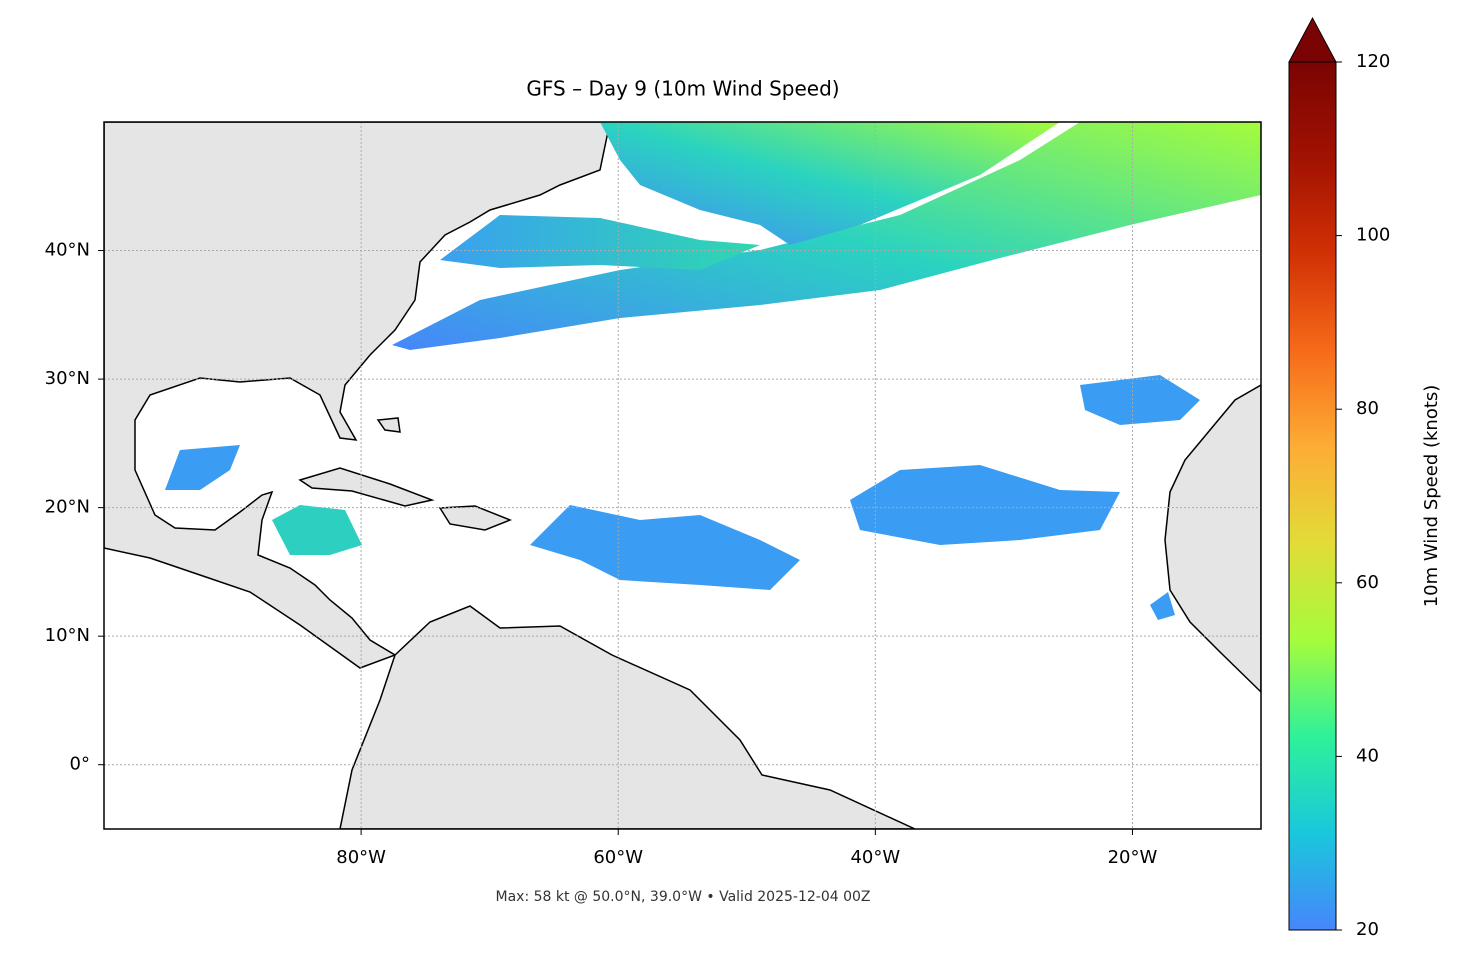 The width and height of the screenshot is (1466, 973). I want to click on colorbar-tick-label: 40, so click(1367, 755).